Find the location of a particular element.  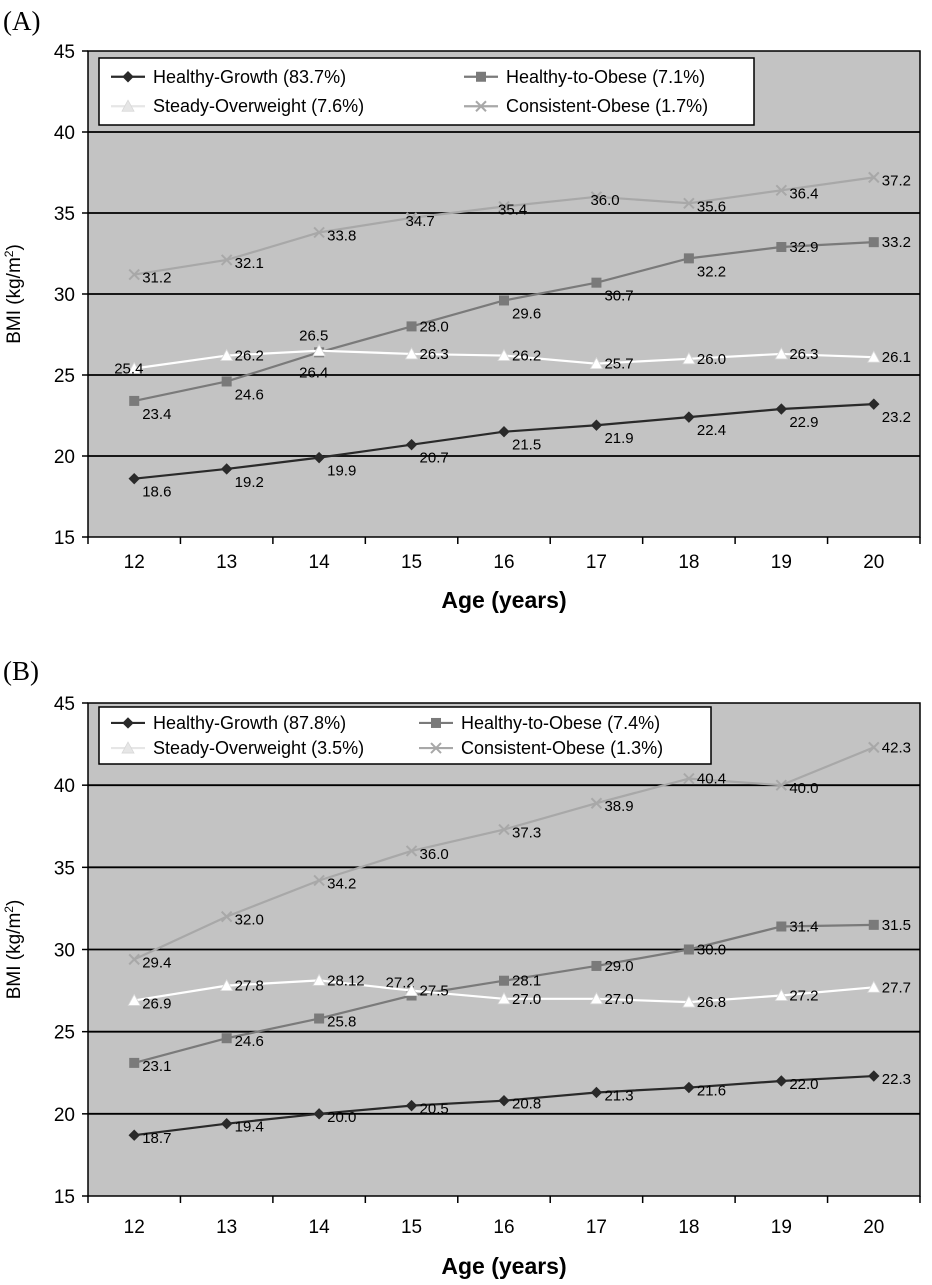

y-tick-label: 45 is located at coordinates (64, 52).